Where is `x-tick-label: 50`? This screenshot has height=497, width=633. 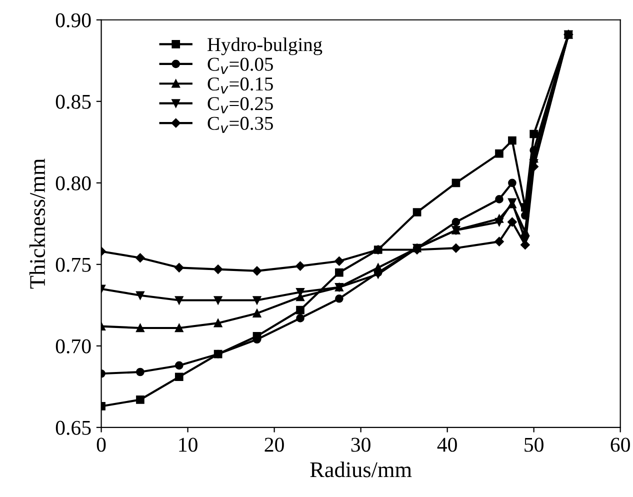
x-tick-label: 50 is located at coordinates (534, 445).